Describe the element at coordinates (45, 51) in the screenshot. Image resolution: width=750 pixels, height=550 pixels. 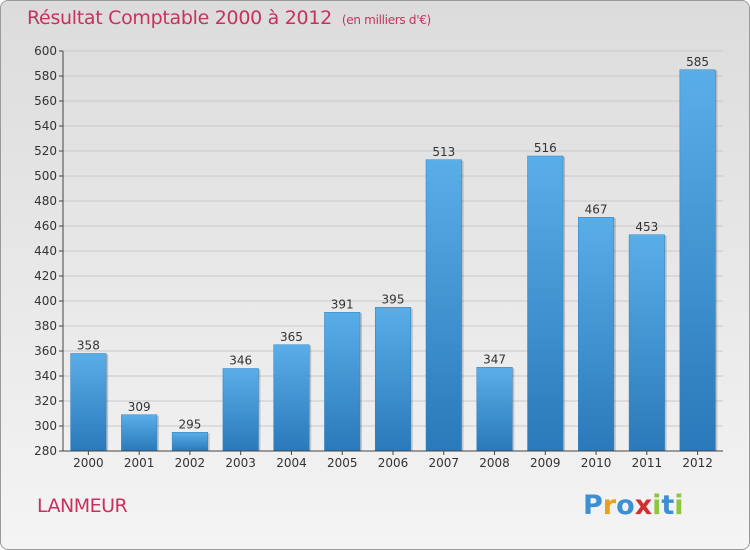
I see `y-tick-label: 600` at that location.